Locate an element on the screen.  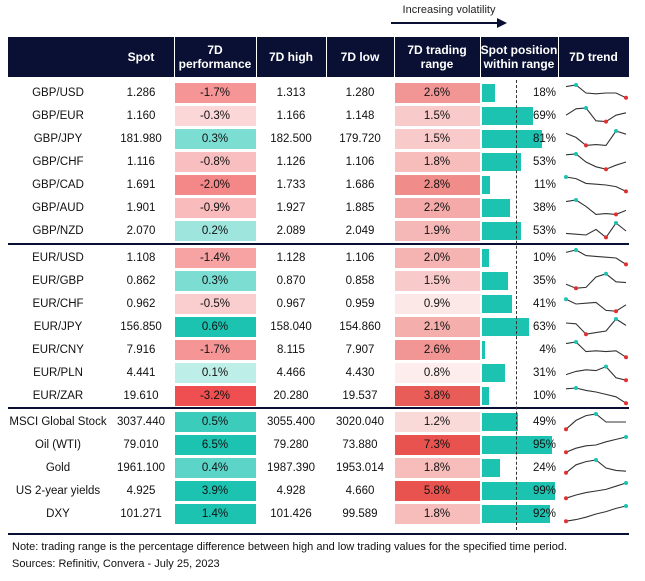
spot-value: 156.850 is located at coordinates (141, 327).